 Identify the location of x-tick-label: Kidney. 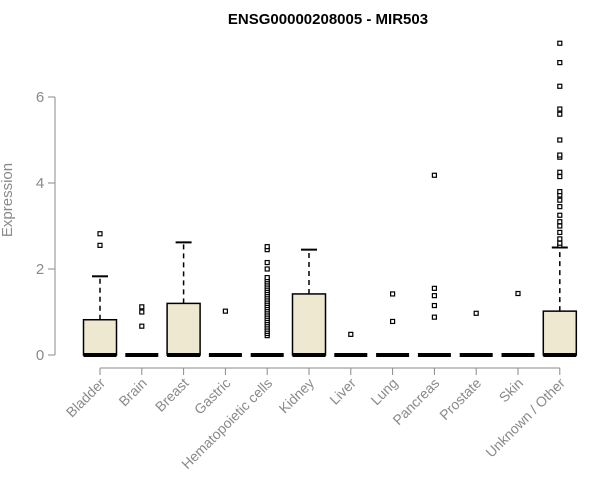
(297, 396).